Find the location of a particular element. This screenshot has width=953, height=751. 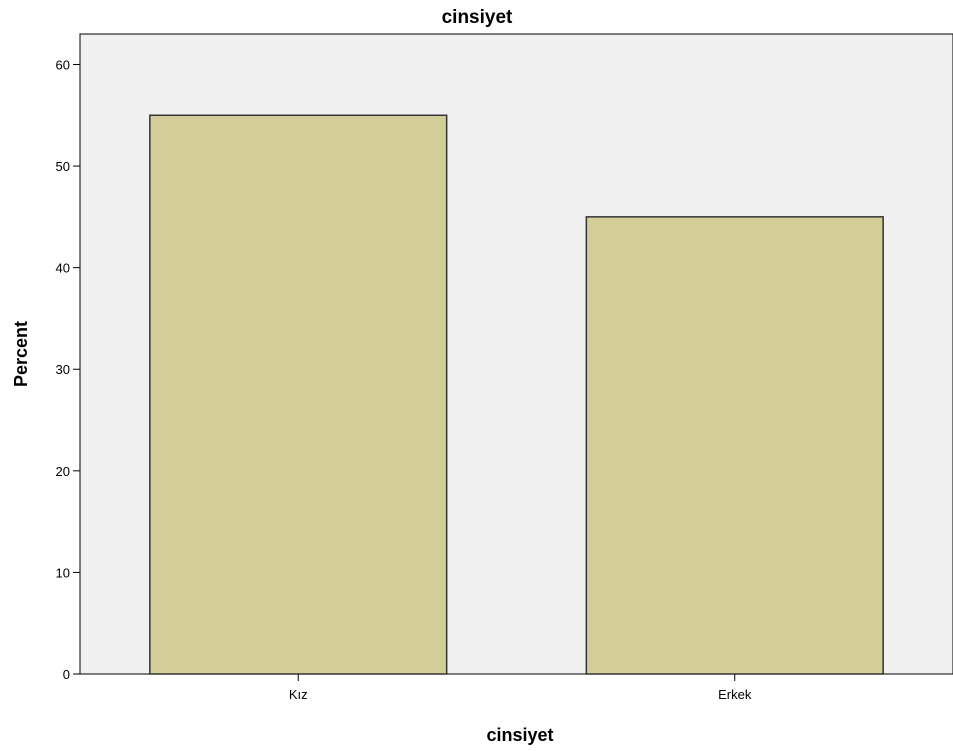

y-tick-label: 40 is located at coordinates (63, 268).